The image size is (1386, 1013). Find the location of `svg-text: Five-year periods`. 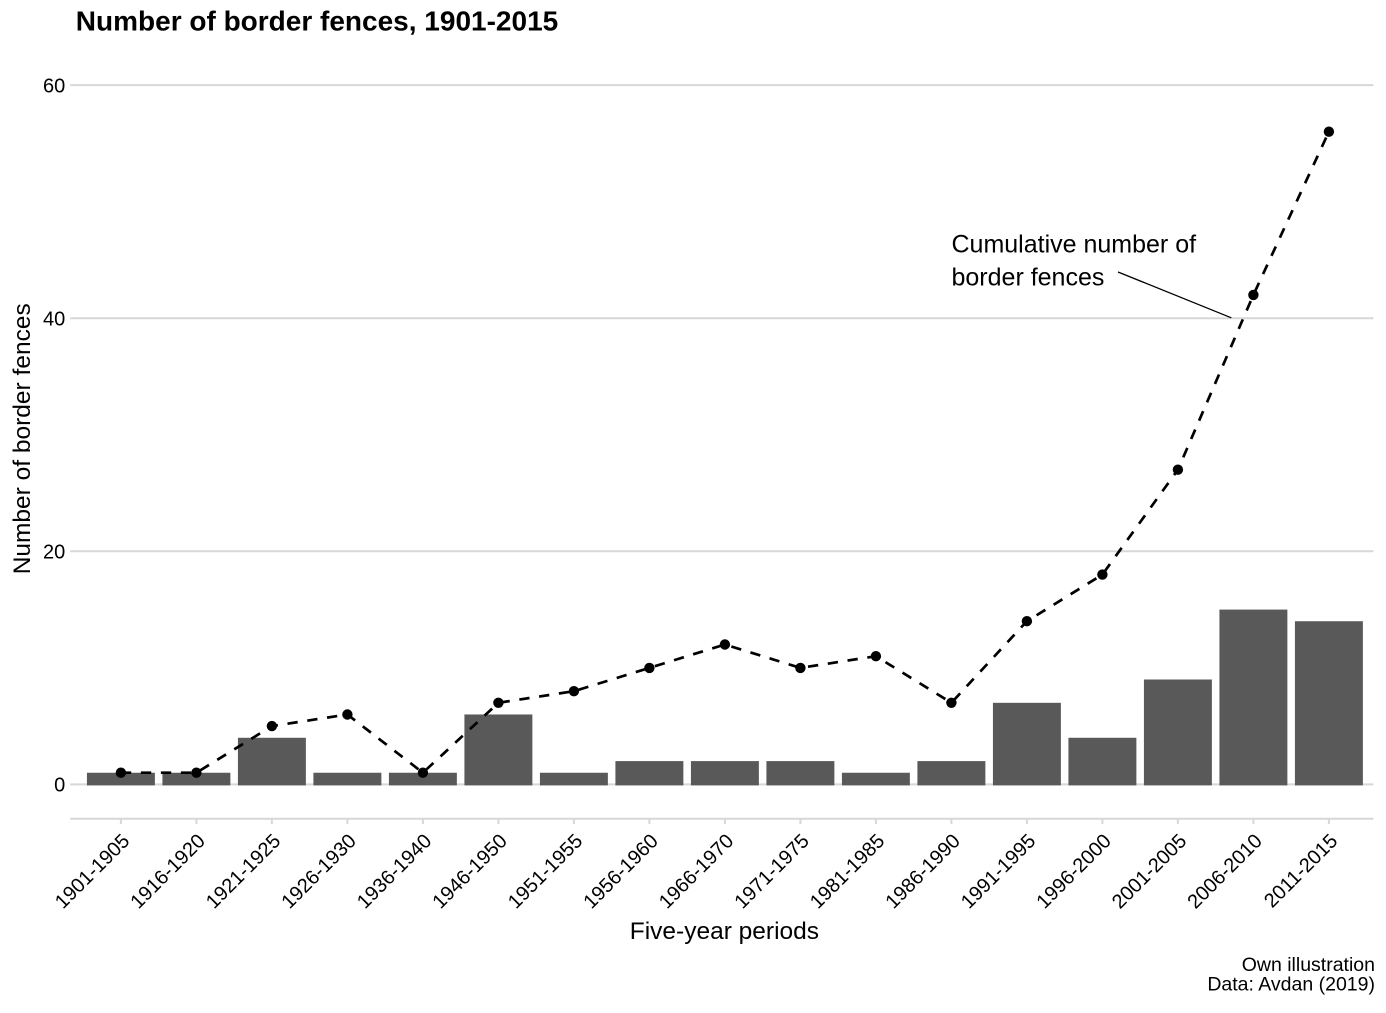

svg-text: Five-year periods is located at coordinates (724, 931).